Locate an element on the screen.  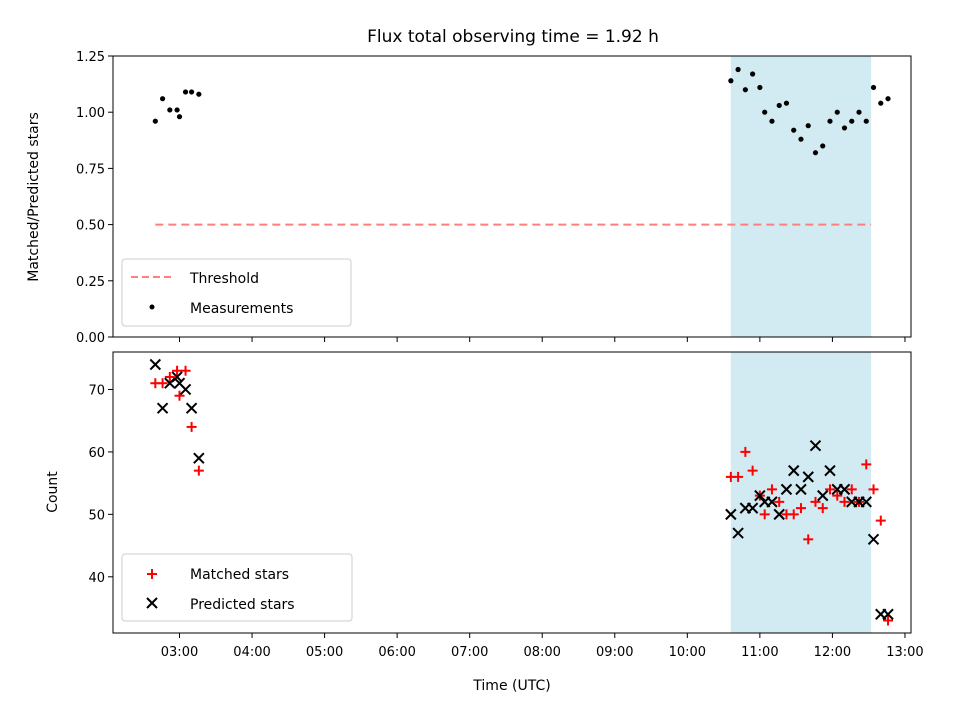
x-tick-label: 03:00 is located at coordinates (179, 652).